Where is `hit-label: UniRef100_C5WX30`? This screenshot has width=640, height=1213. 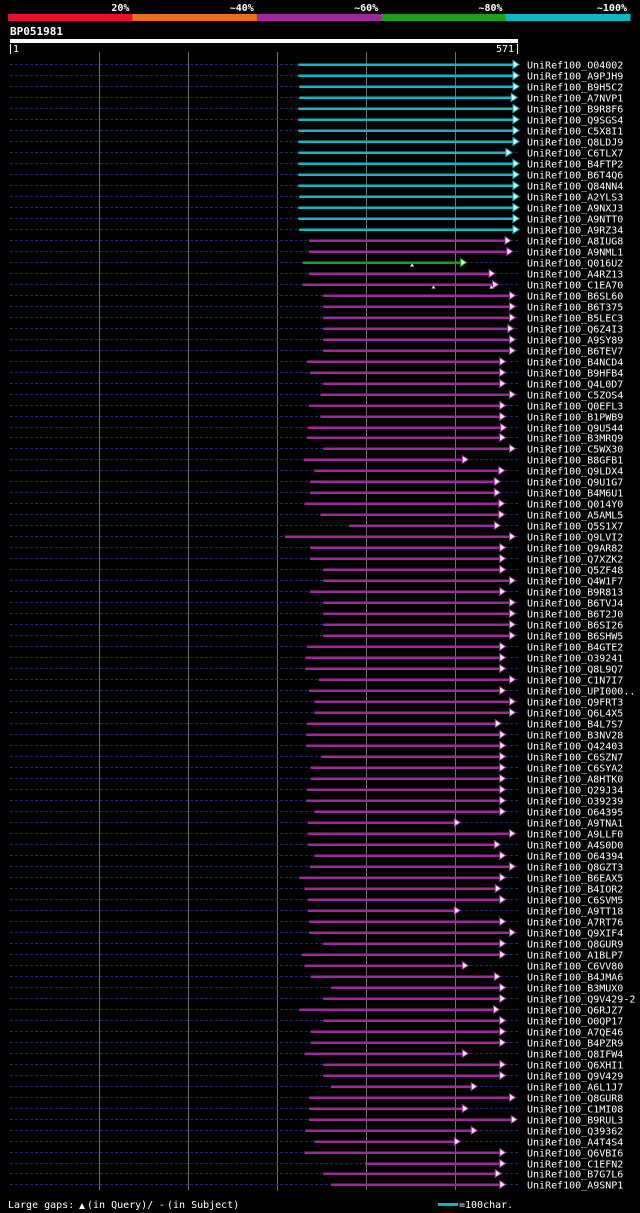
hit-label: UniRef100_C5WX30 is located at coordinates (575, 450).